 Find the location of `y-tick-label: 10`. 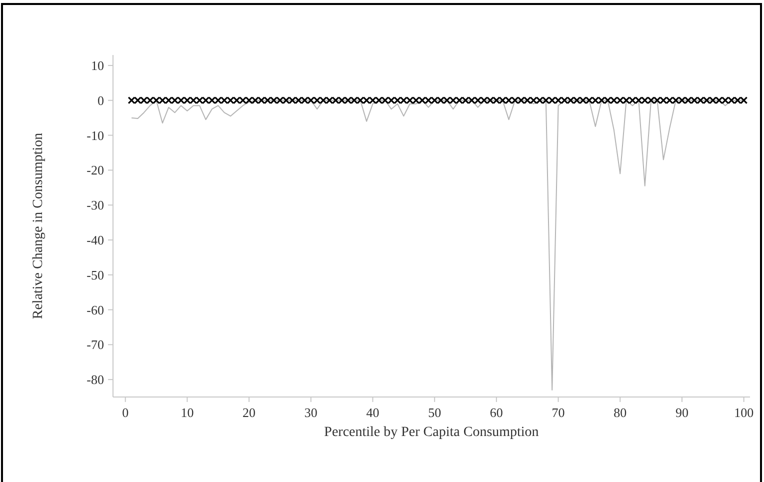

y-tick-label: 10 is located at coordinates (97, 66).